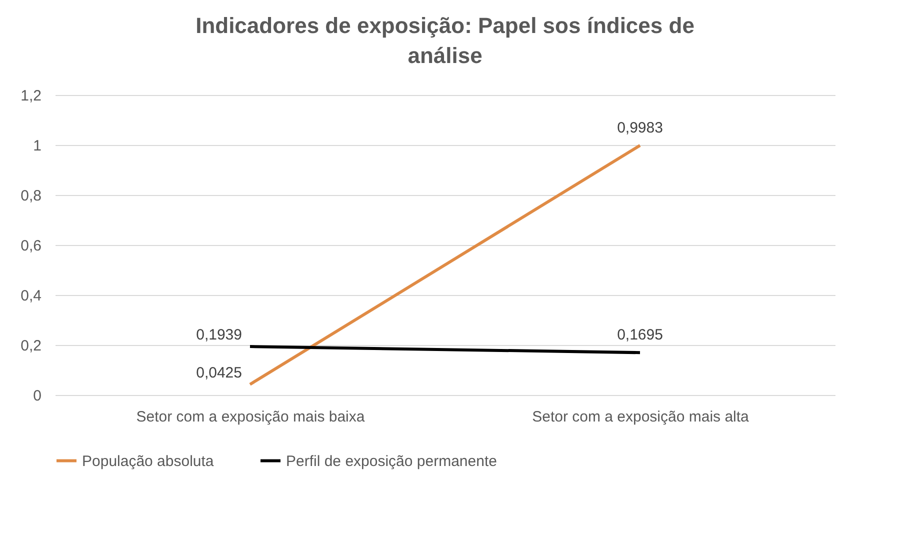  What do you see at coordinates (37, 396) in the screenshot?
I see `y-tick-label: 0` at bounding box center [37, 396].